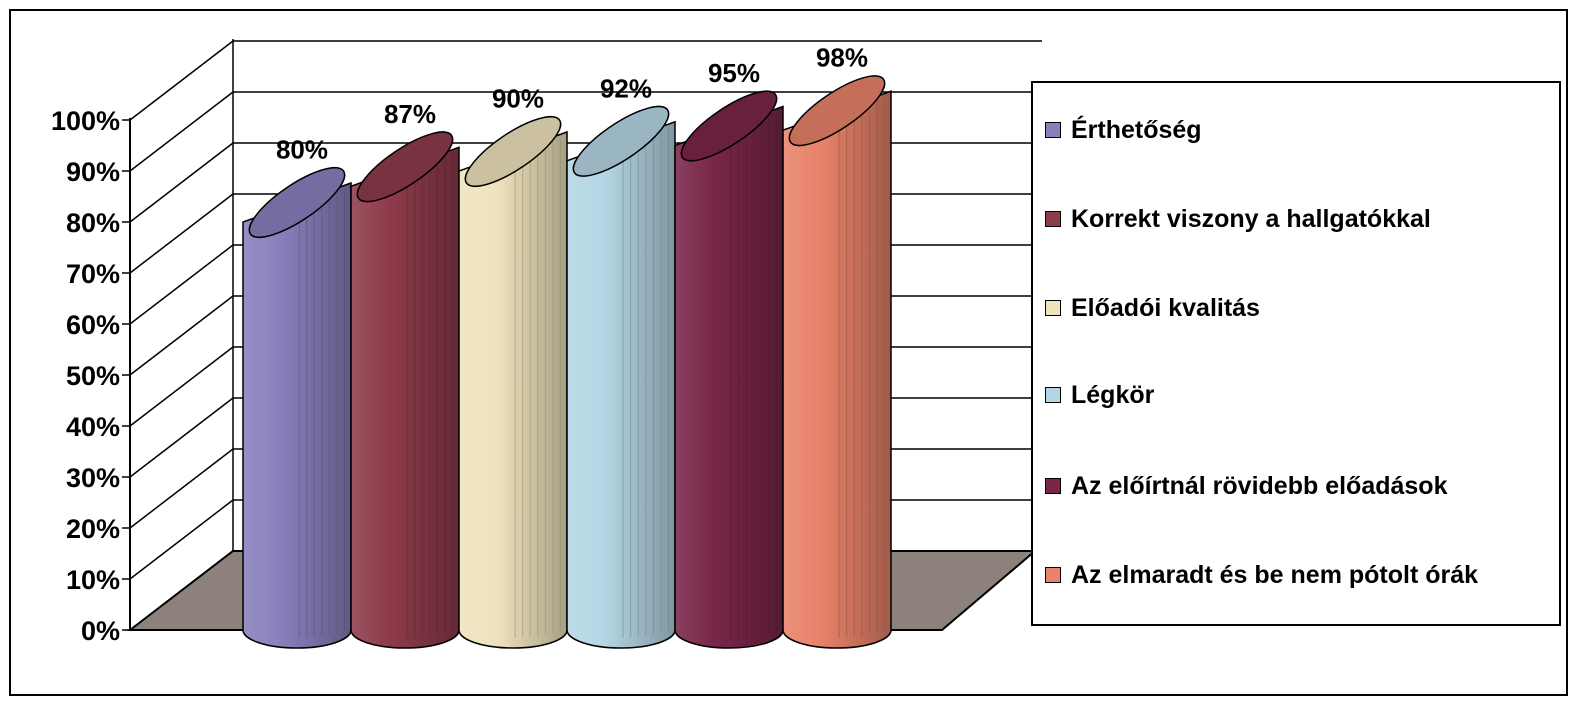 The width and height of the screenshot is (1577, 703). I want to click on y-tick-label: 40%, so click(93, 427).